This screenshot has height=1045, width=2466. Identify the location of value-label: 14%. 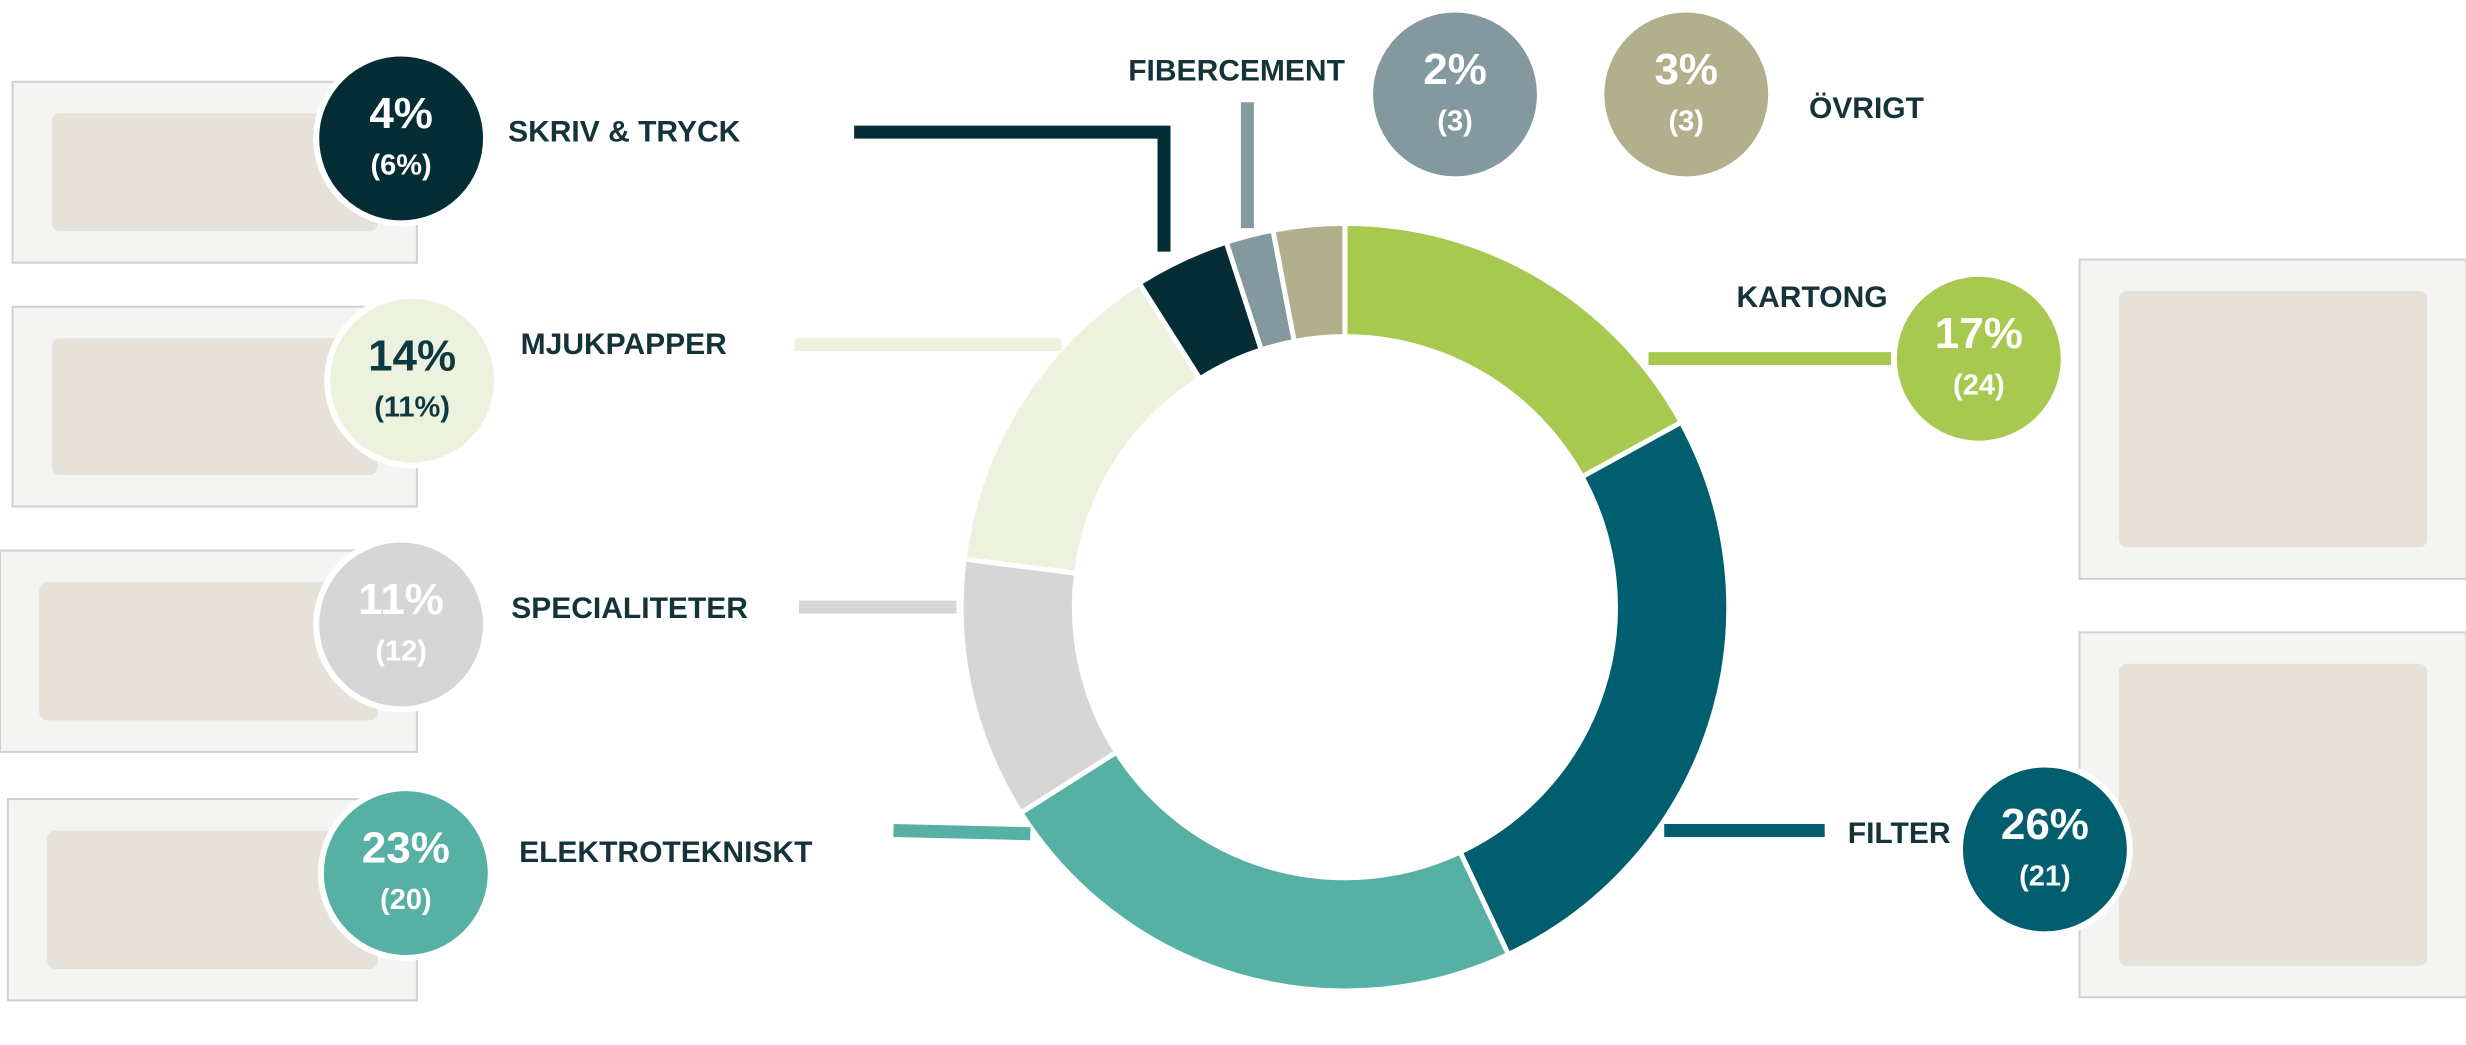
(412, 355).